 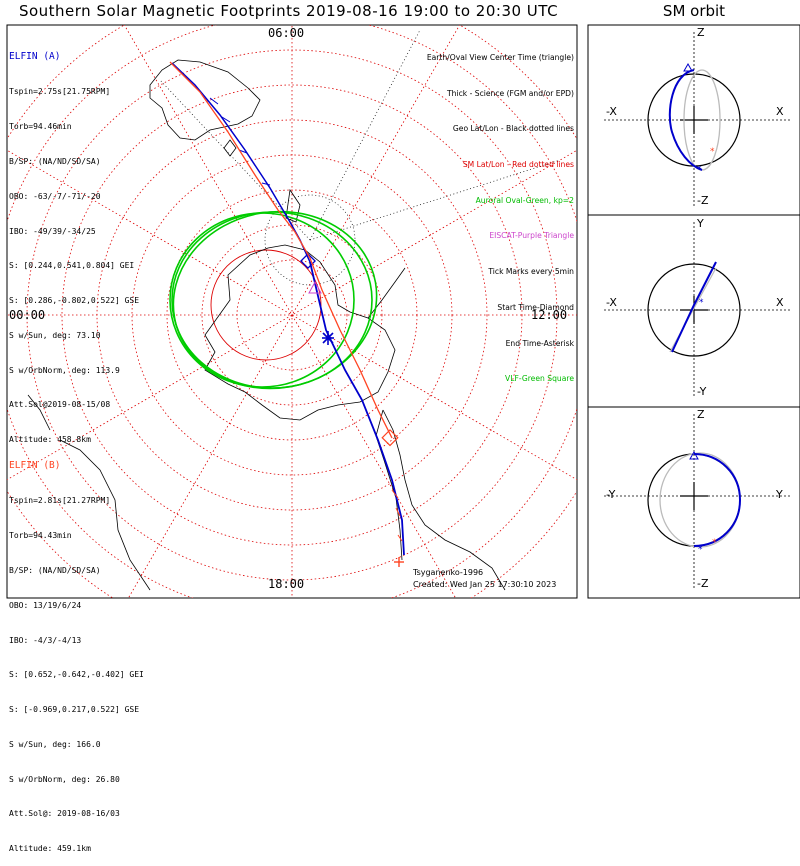 I want to click on elfin-b-end-asterisk, so click(x=399, y=562).